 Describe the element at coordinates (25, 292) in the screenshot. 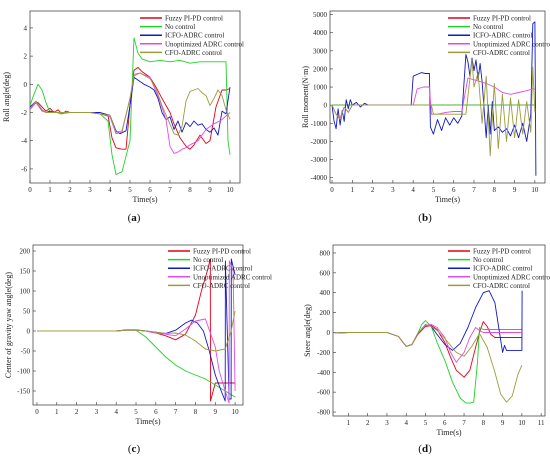

I see `y-tick-label: 100` at that location.